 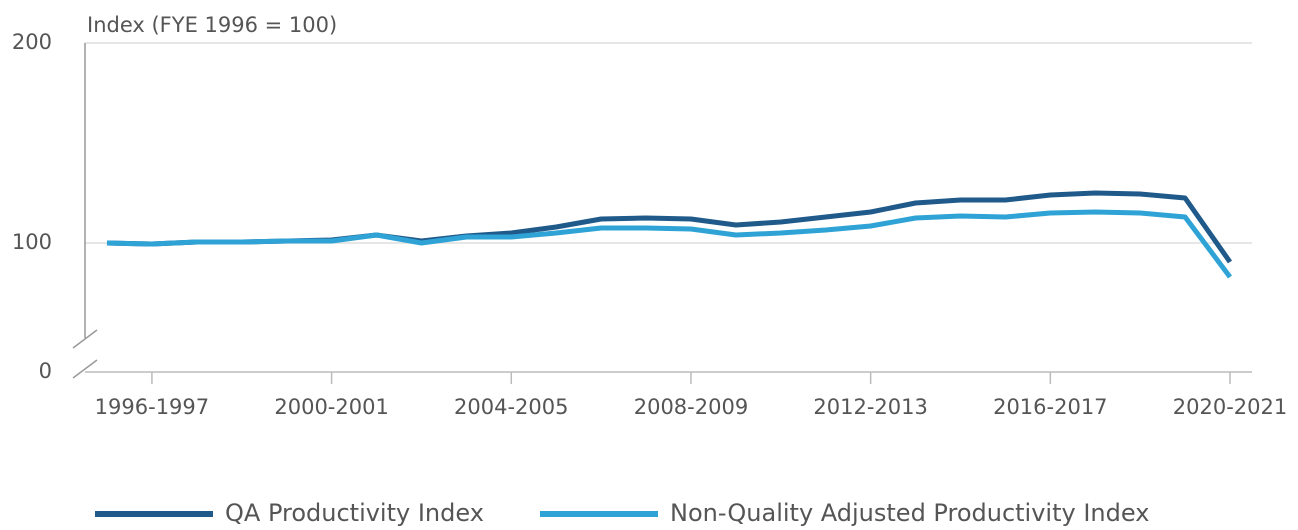 What do you see at coordinates (32, 42) in the screenshot?
I see `y-tick-label: 200` at bounding box center [32, 42].